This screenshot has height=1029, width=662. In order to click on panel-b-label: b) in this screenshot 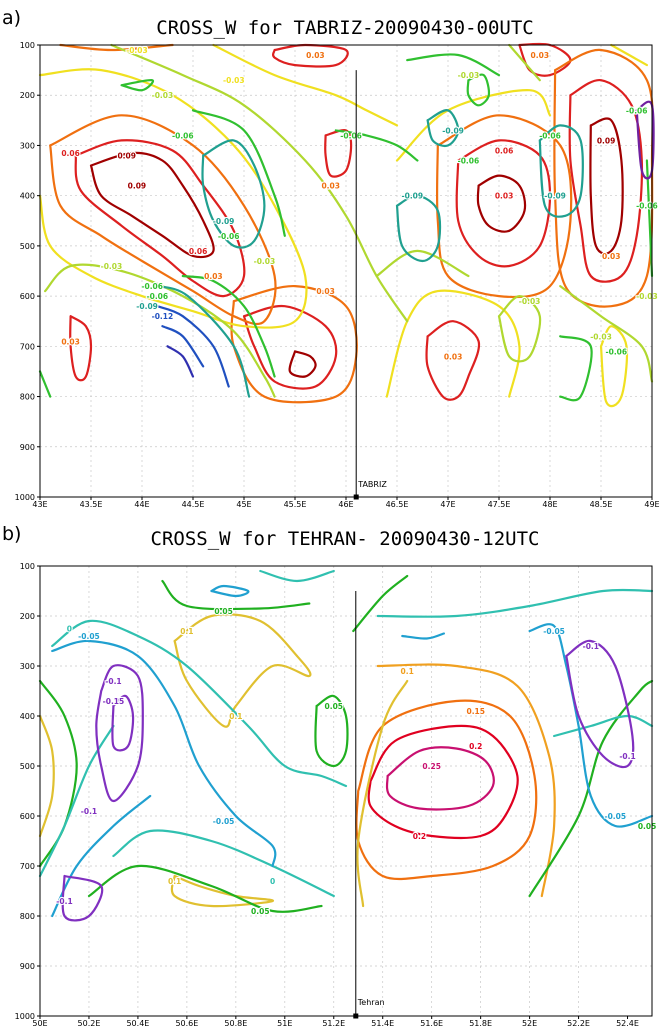, I will do `click(11, 534)`.